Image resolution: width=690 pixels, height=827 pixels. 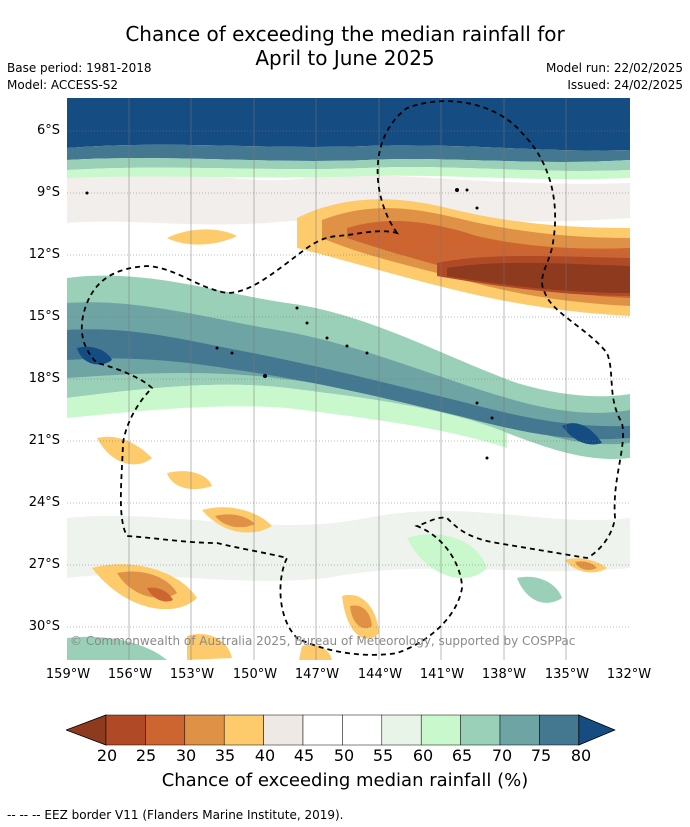 What do you see at coordinates (629, 674) in the screenshot?
I see `x-tick-label: 132°W` at bounding box center [629, 674].